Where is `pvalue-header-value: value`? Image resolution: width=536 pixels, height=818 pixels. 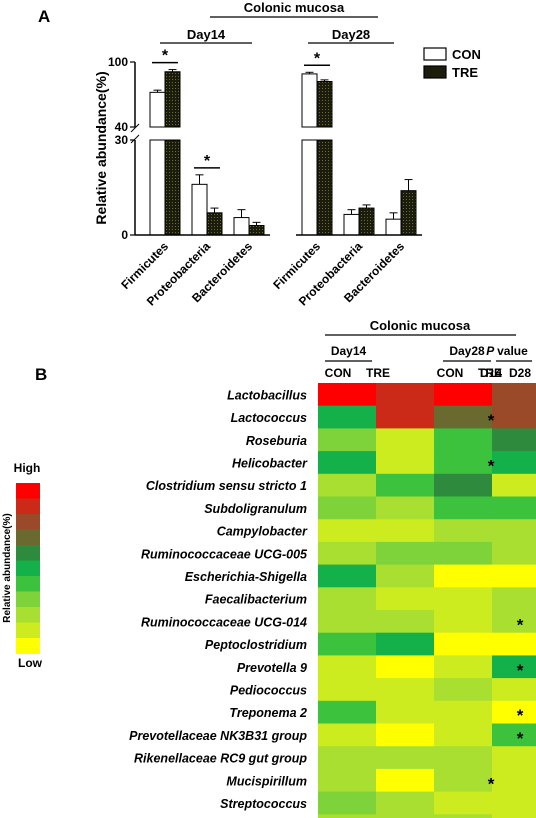 pvalue-header-value: value is located at coordinates (512, 351).